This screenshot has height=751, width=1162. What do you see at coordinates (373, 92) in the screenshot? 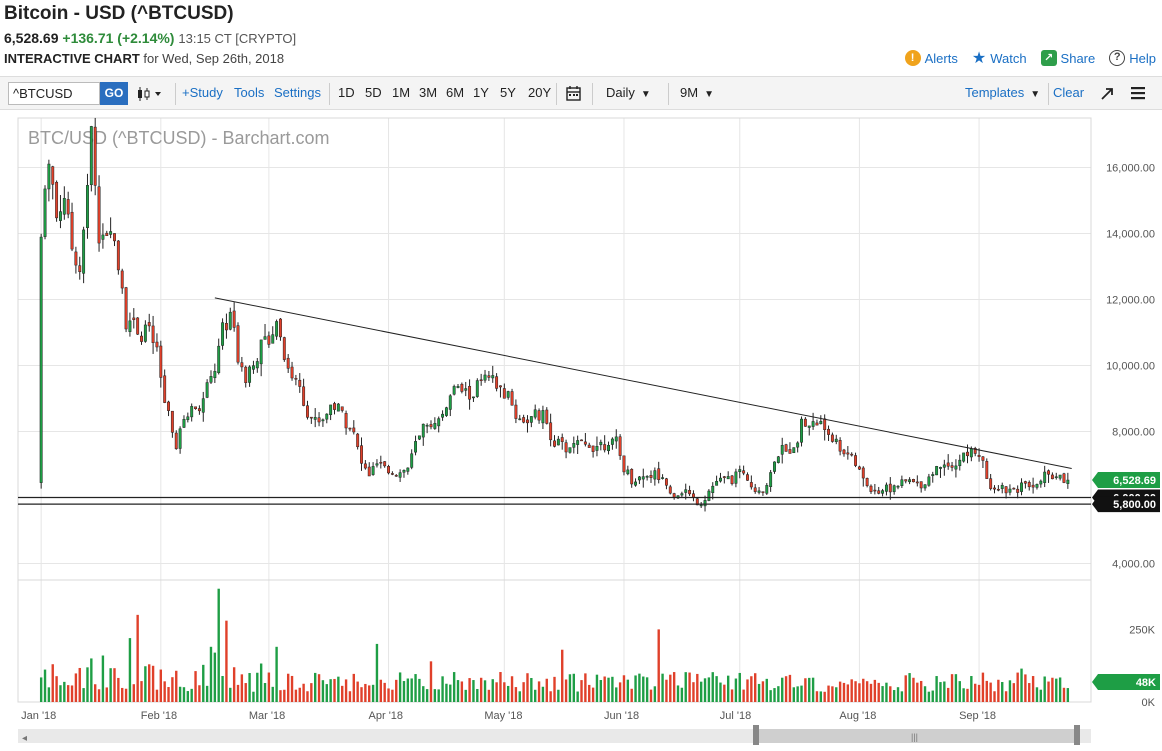
I see `range-button-5d: 5D` at bounding box center [373, 92].